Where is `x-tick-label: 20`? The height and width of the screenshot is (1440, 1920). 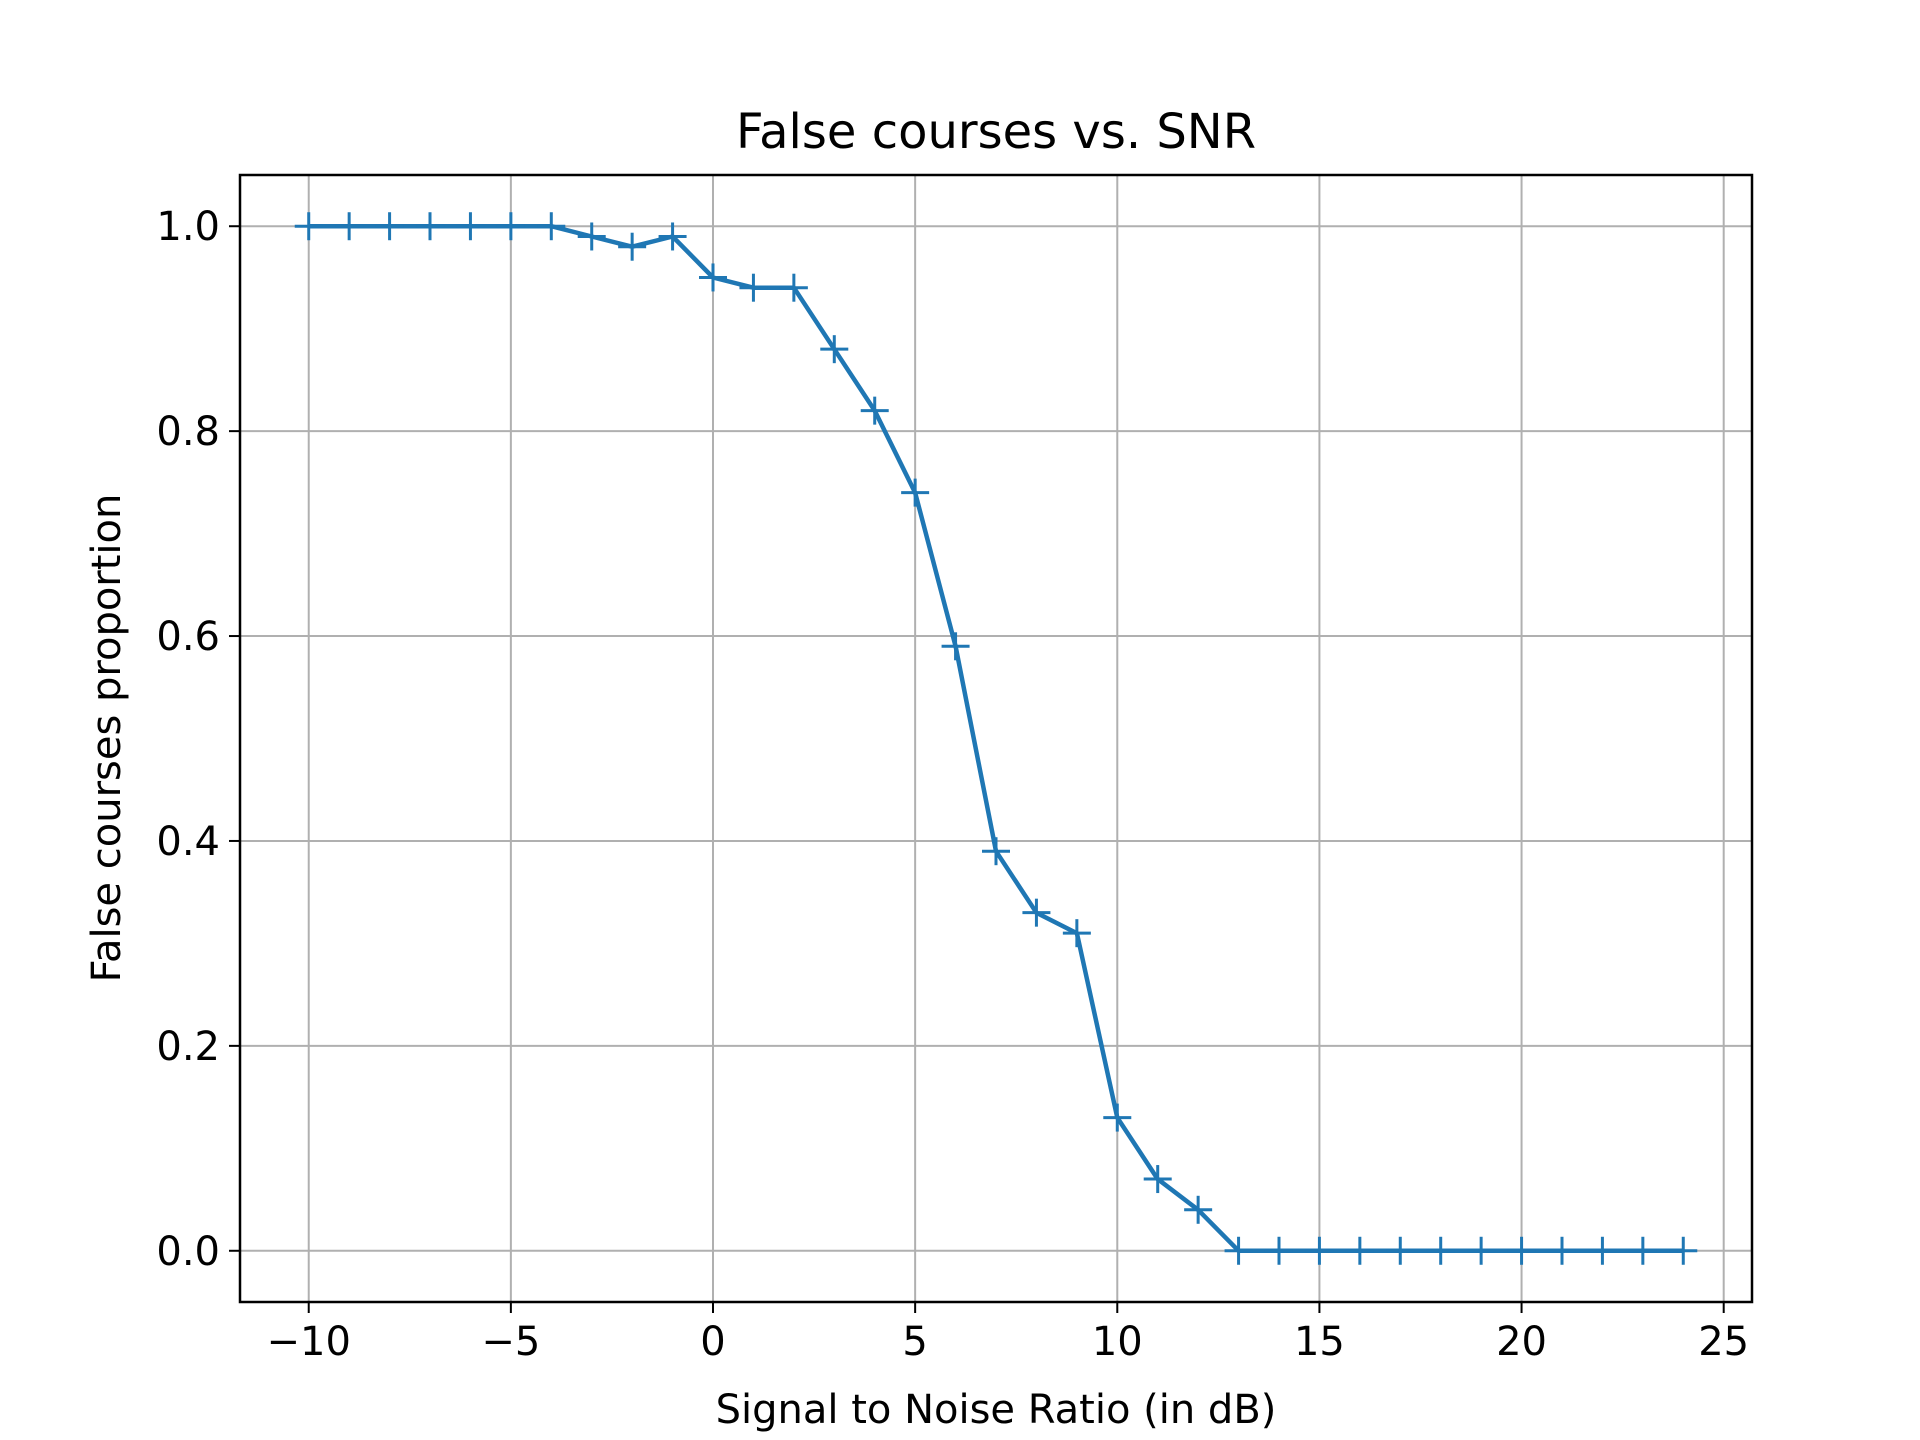 x-tick-label: 20 is located at coordinates (1521, 1342).